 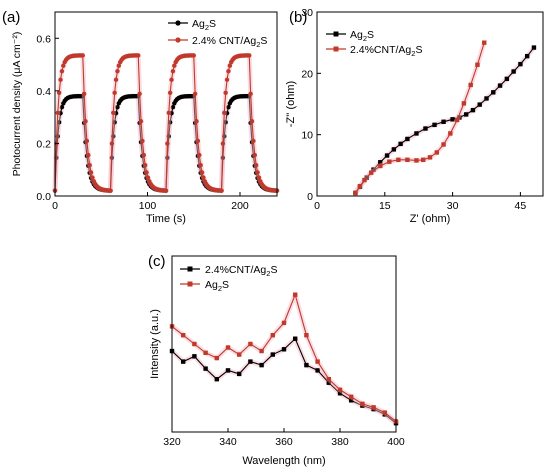 I want to click on panel-a-xtick-label: 200, so click(x=240, y=206).